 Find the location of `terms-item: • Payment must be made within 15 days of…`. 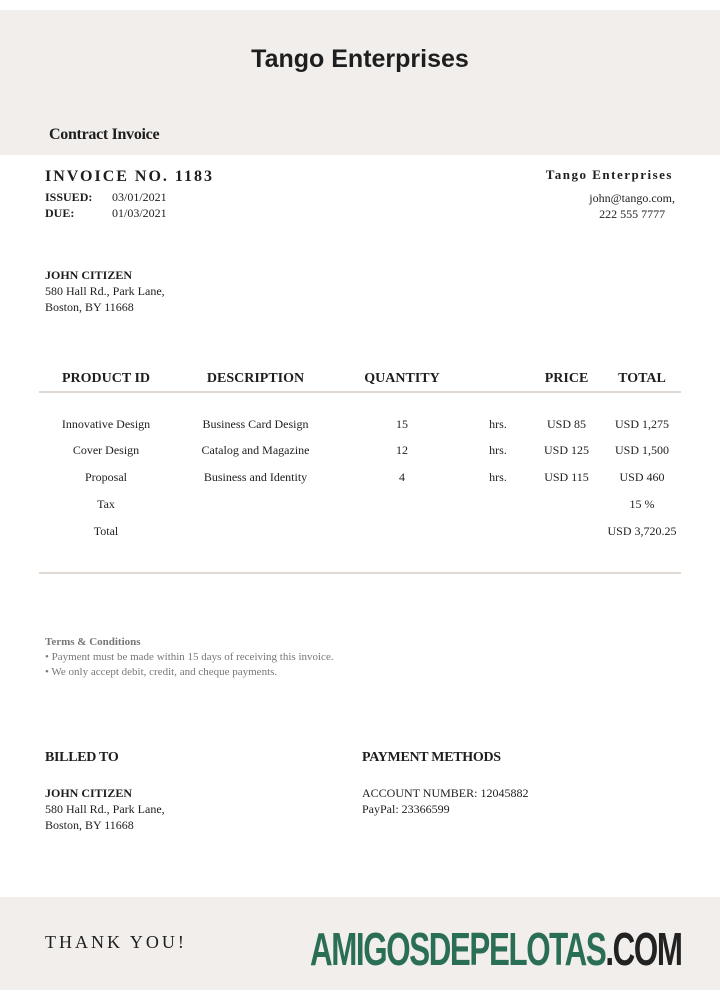

terms-item: • Payment must be made within 15 days of… is located at coordinates (189, 657).